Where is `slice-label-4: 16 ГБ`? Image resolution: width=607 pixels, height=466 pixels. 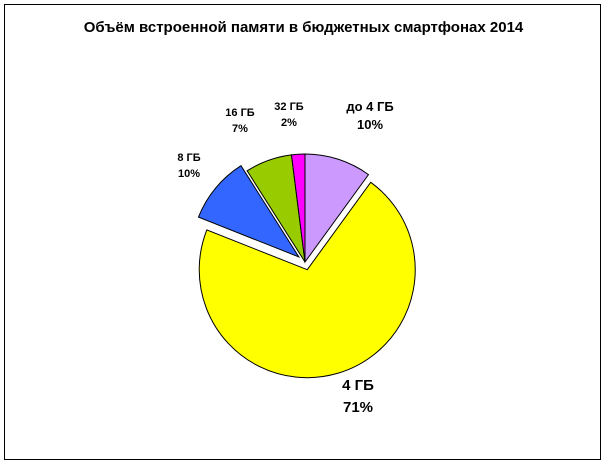 slice-label-4: 16 ГБ is located at coordinates (240, 113).